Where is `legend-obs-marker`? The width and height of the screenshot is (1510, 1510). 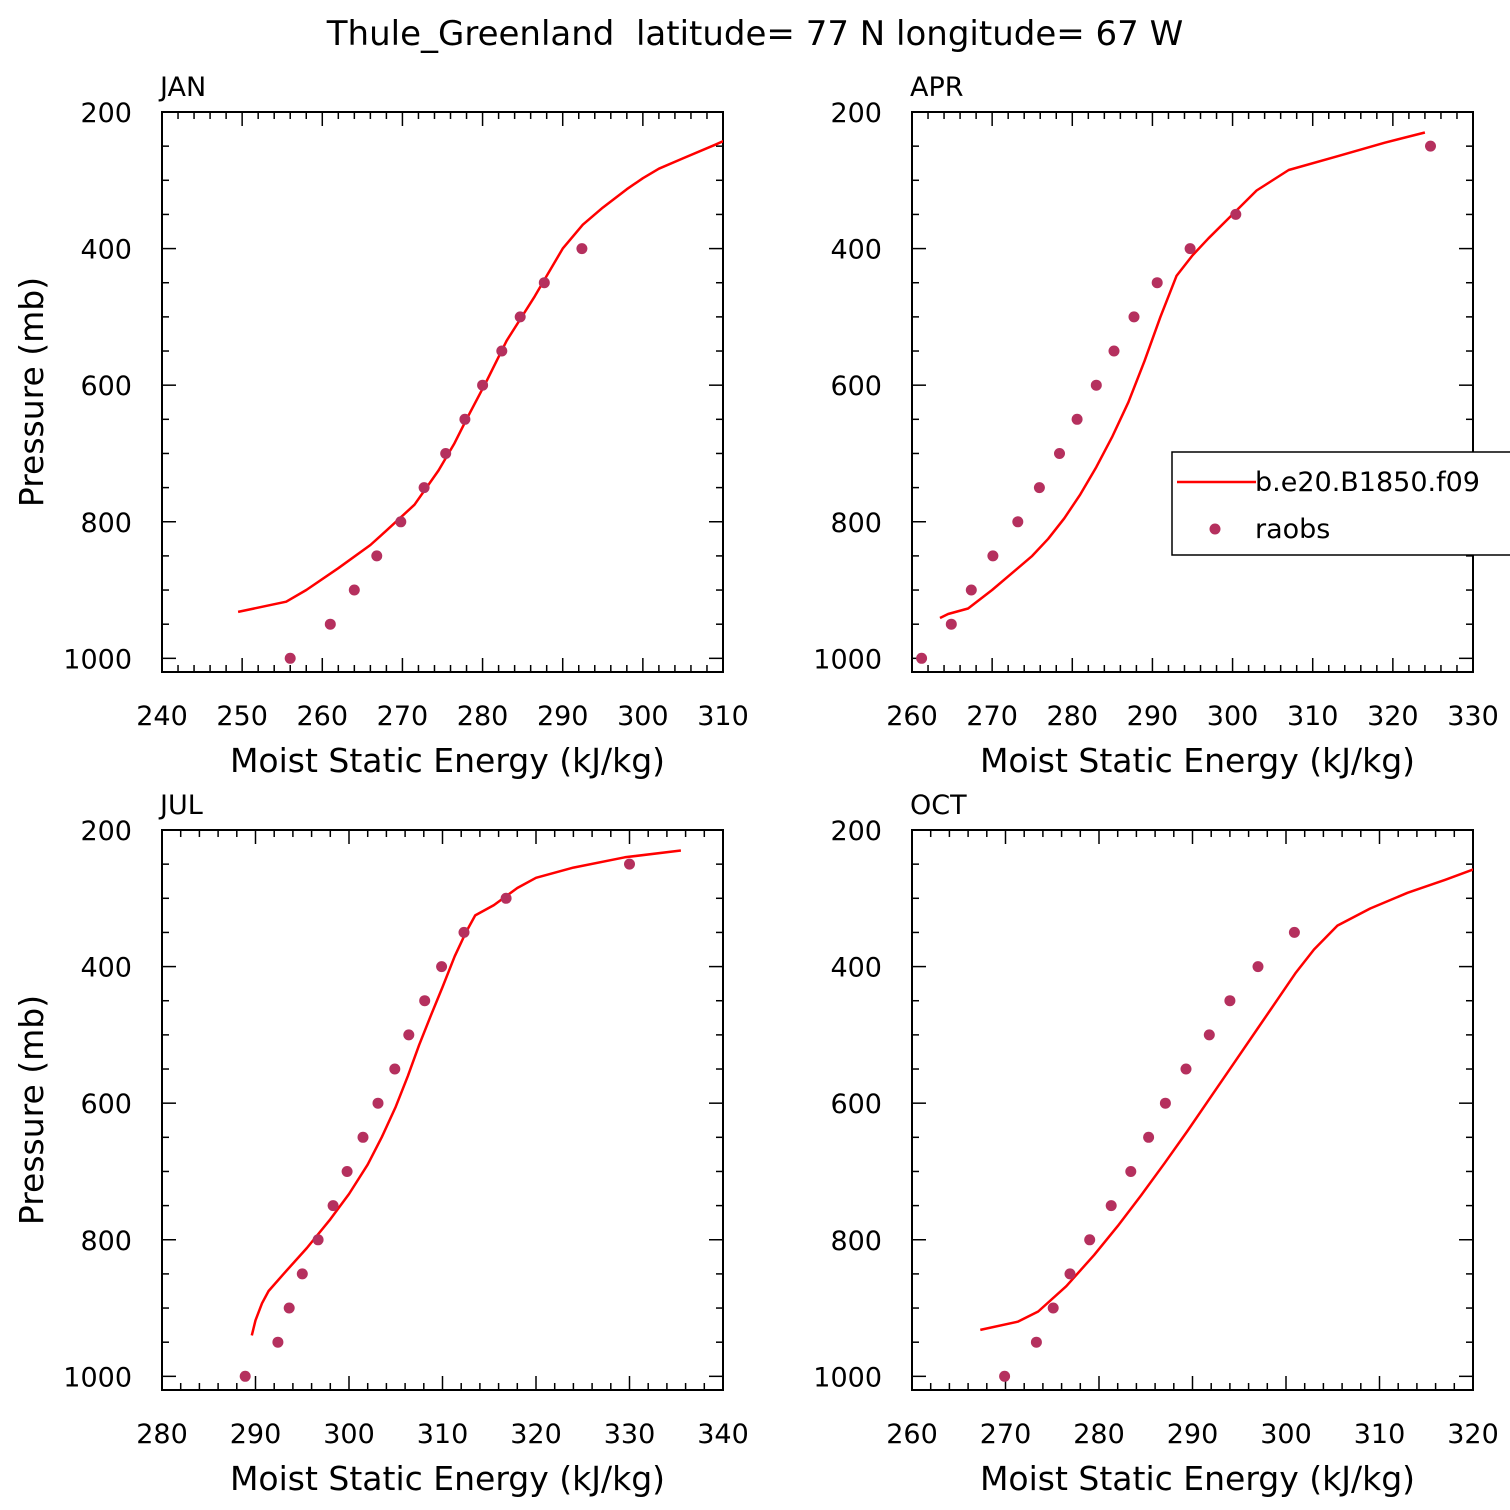 legend-obs-marker is located at coordinates (1215, 529).